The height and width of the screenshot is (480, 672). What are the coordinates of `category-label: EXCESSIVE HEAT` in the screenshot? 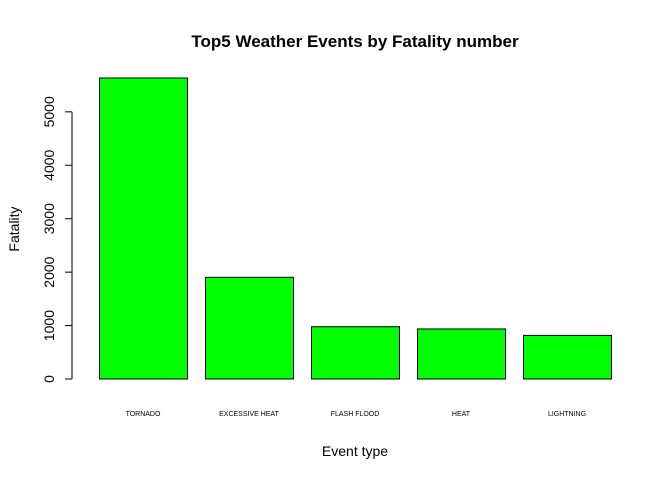 It's located at (249, 414).